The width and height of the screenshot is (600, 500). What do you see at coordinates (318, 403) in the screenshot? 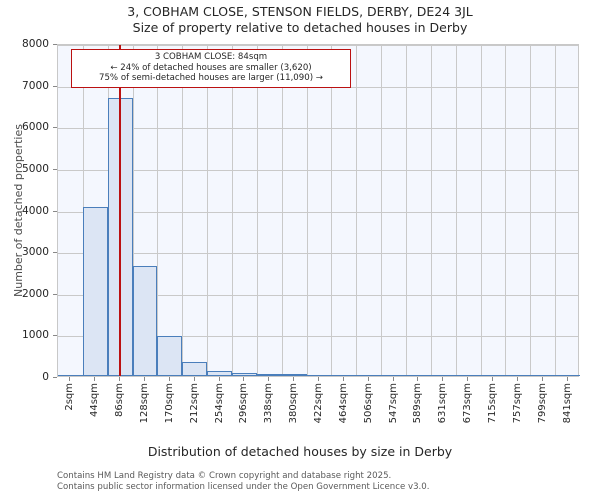
I see `x-axis-tick-label: 422sqm` at bounding box center [318, 403].